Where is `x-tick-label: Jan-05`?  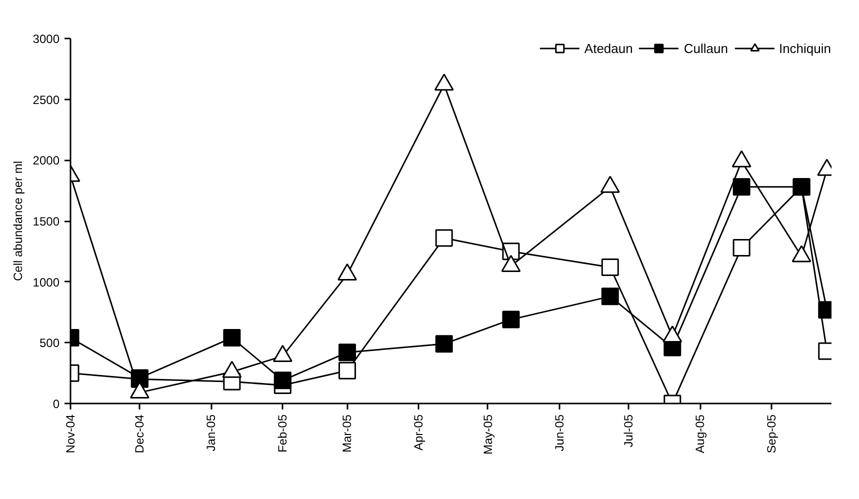 x-tick-label: Jan-05 is located at coordinates (211, 433).